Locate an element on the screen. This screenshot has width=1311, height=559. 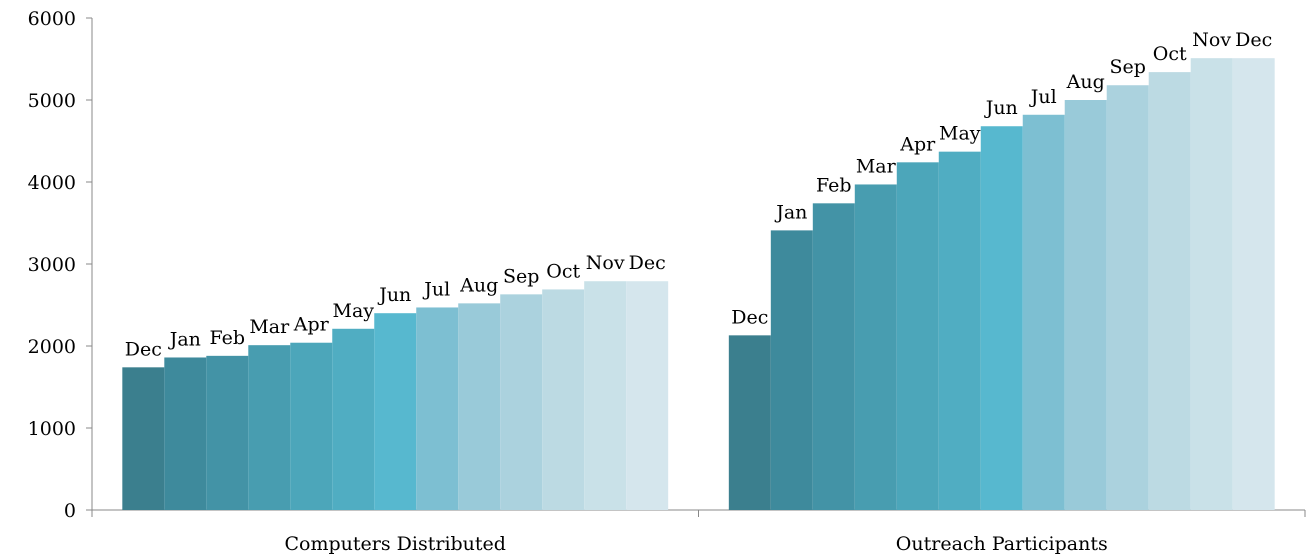
y-tick-label: 2000 is located at coordinates (52, 347).